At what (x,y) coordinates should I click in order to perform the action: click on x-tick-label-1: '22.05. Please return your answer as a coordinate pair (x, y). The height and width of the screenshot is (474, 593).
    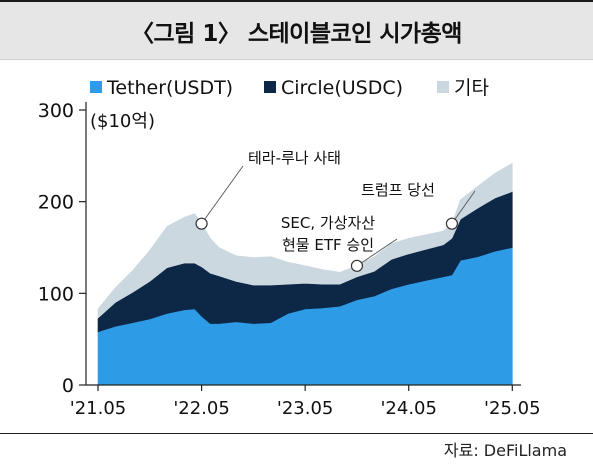
    Looking at the image, I should click on (201, 408).